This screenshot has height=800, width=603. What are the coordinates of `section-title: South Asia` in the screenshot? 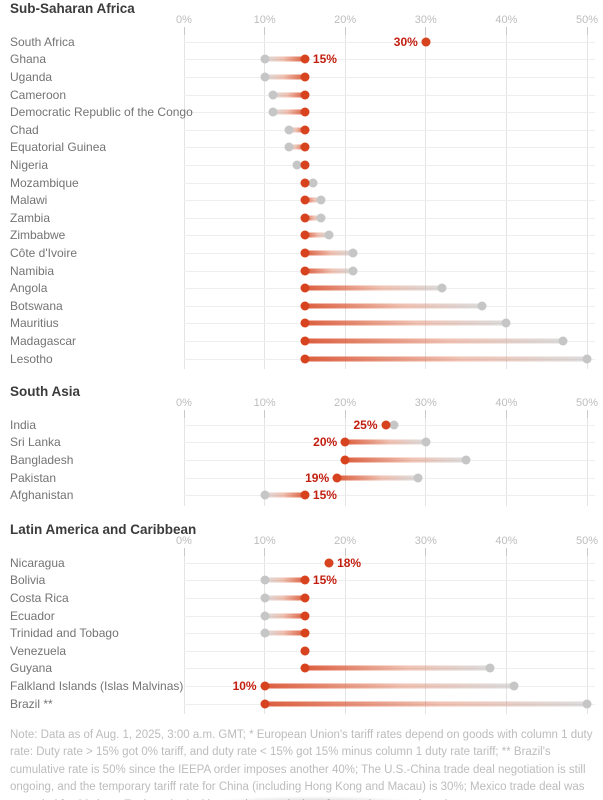 It's located at (45, 391).